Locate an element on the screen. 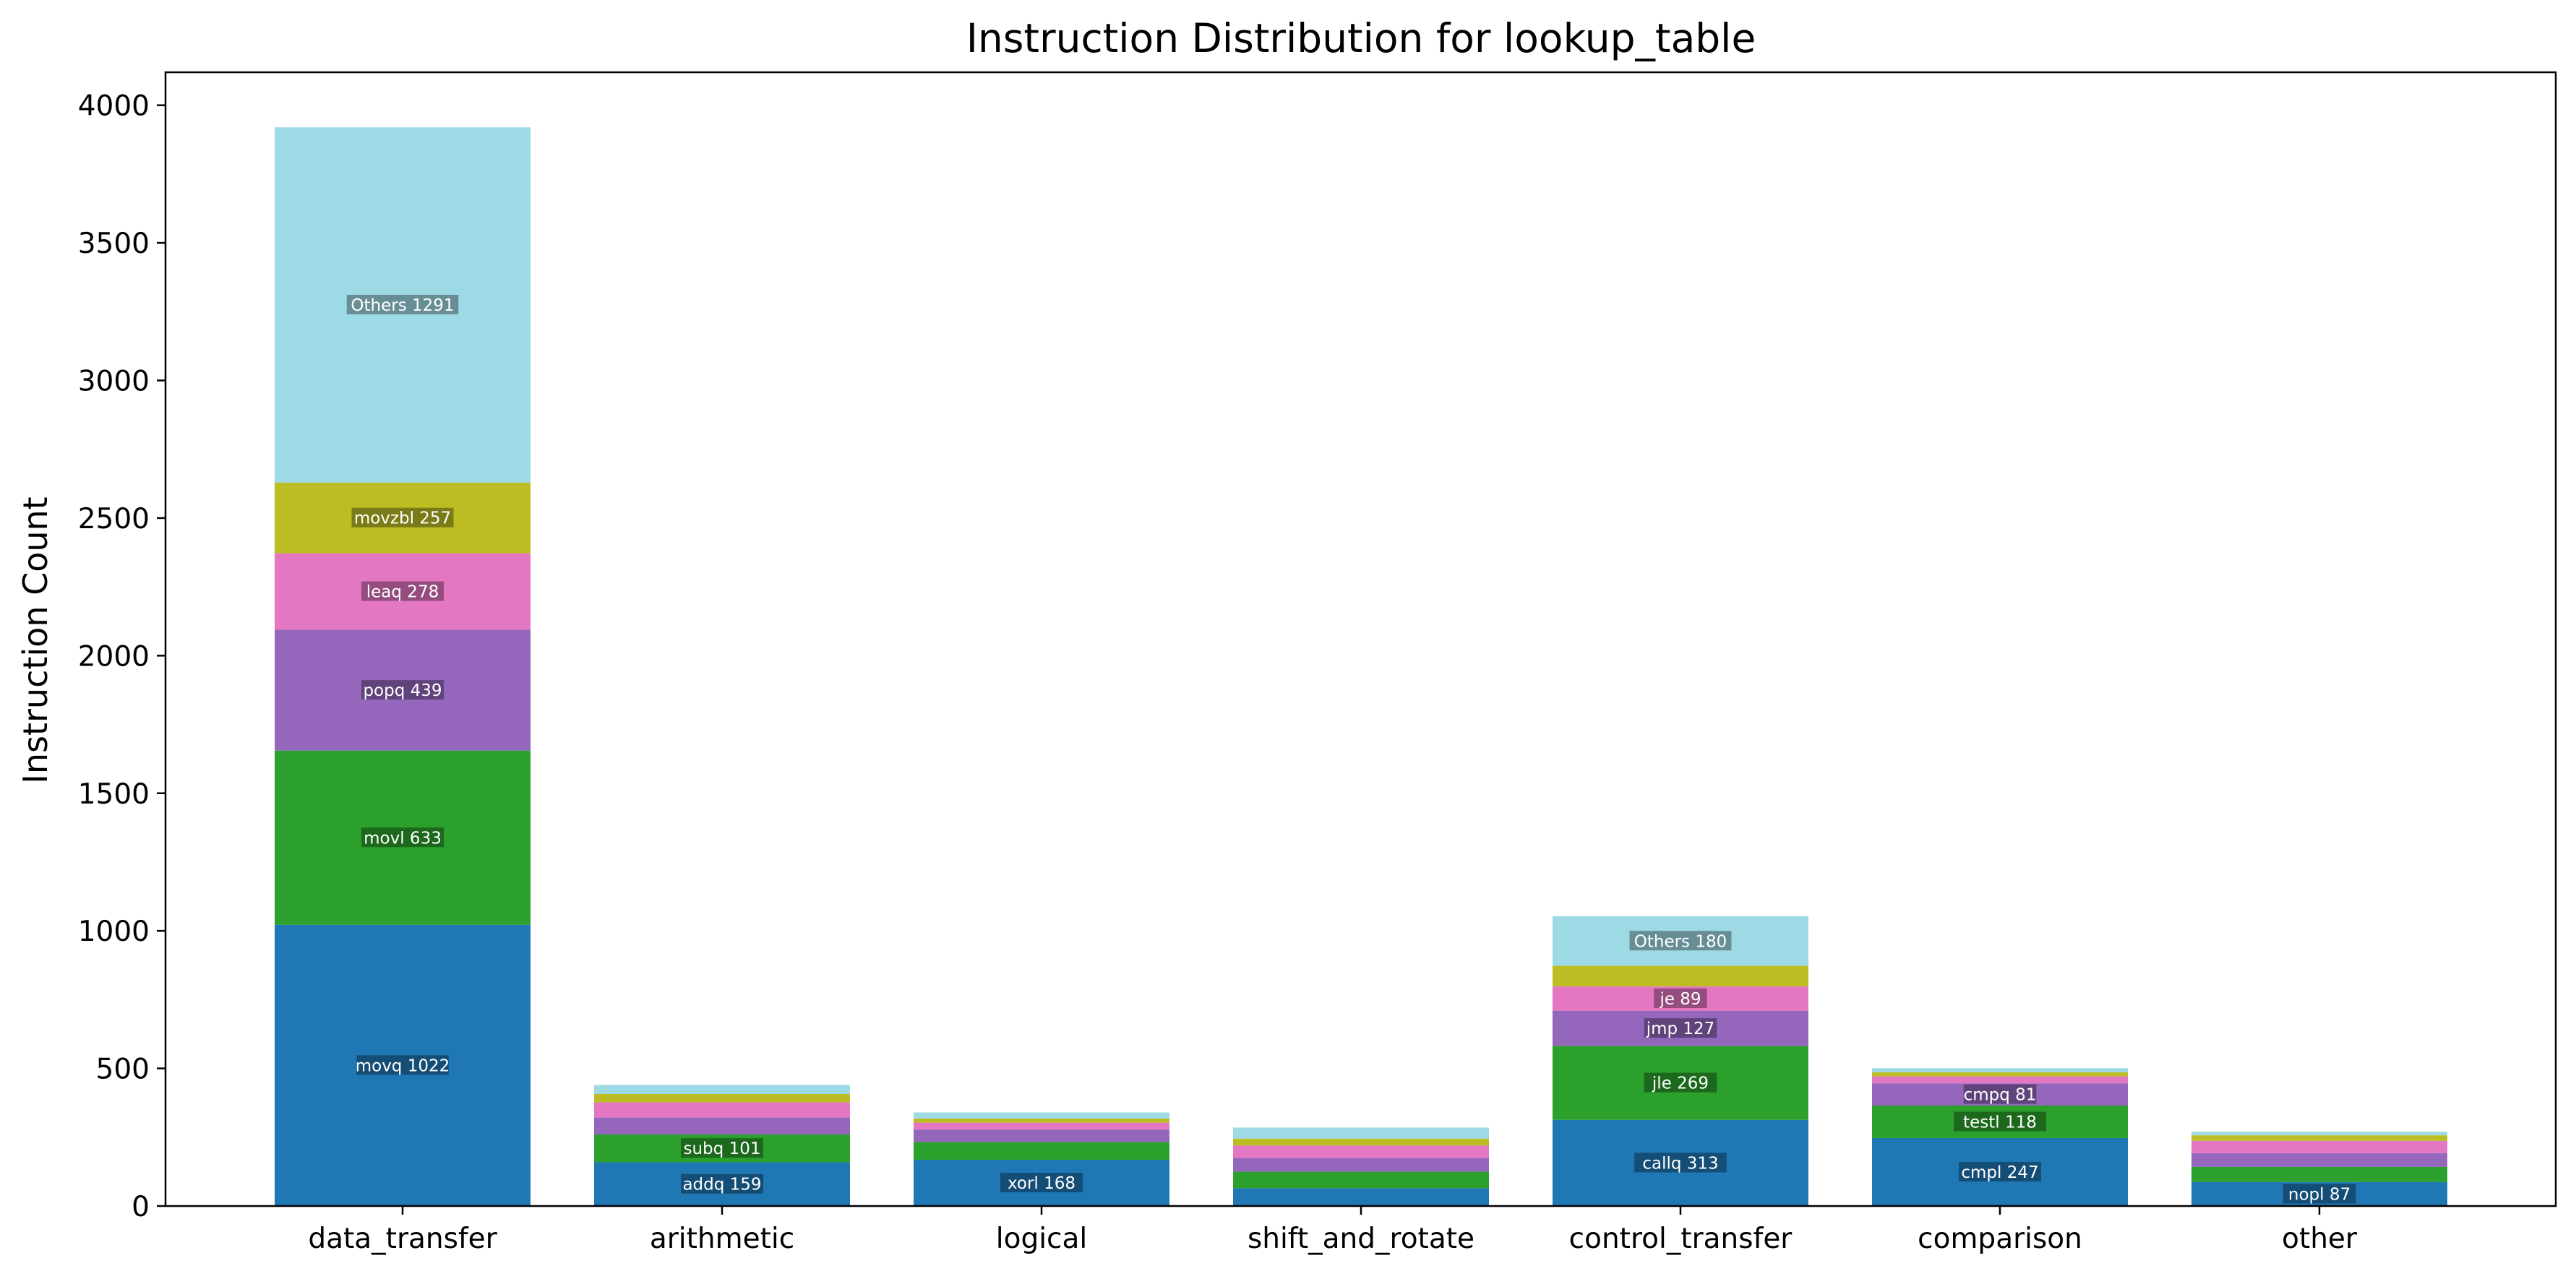 This screenshot has width=2576, height=1279. y-tick-label: 1500 is located at coordinates (114, 794).